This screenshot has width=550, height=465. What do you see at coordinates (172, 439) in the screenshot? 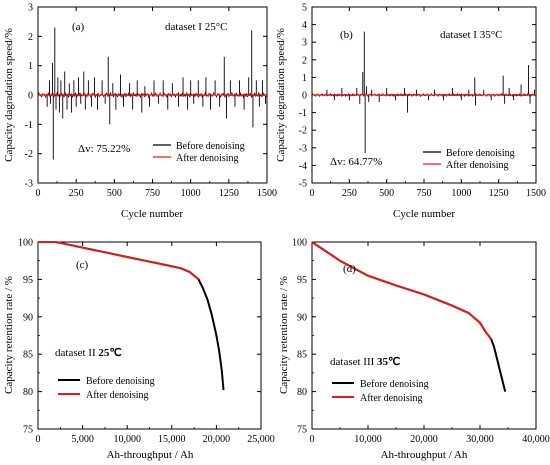
I see `x-tick-label: 15,000` at bounding box center [172, 439].